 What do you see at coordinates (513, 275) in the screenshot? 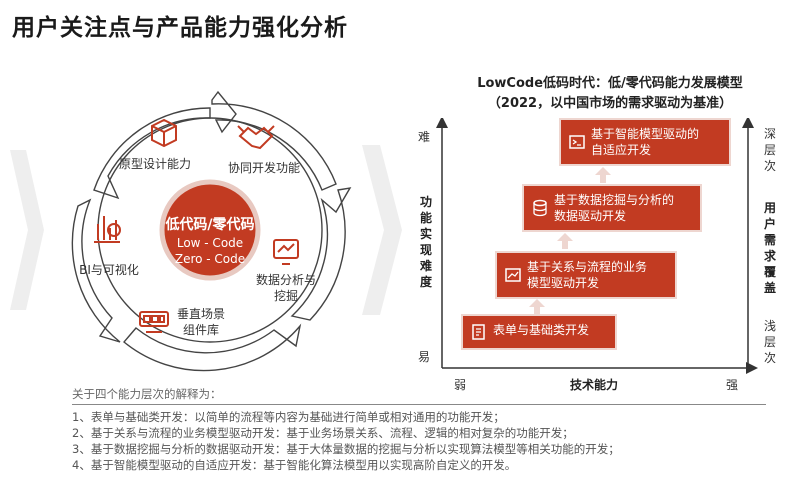
I see `line-chart-icon` at bounding box center [513, 275].